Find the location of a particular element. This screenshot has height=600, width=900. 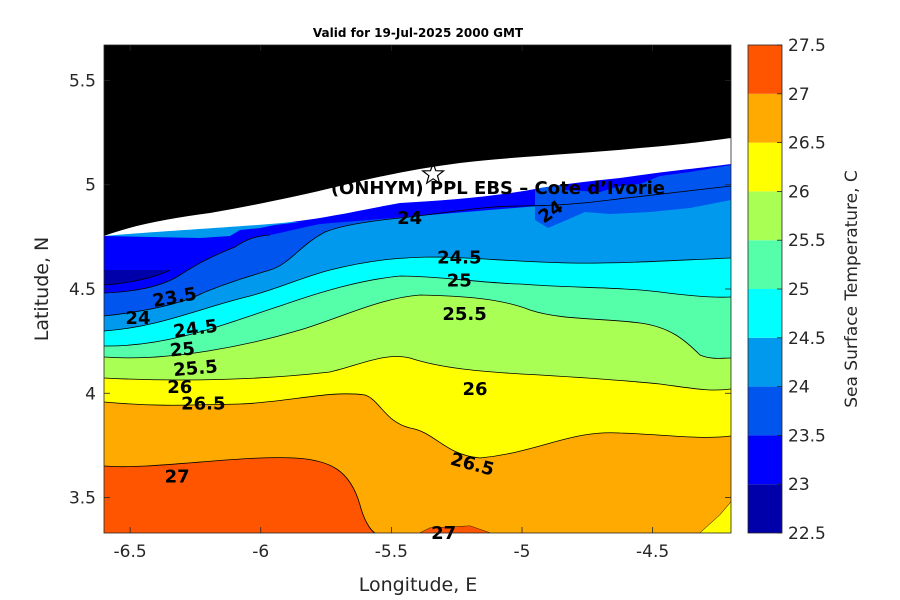

band-23.5-blob is located at coordinates (633, 196).